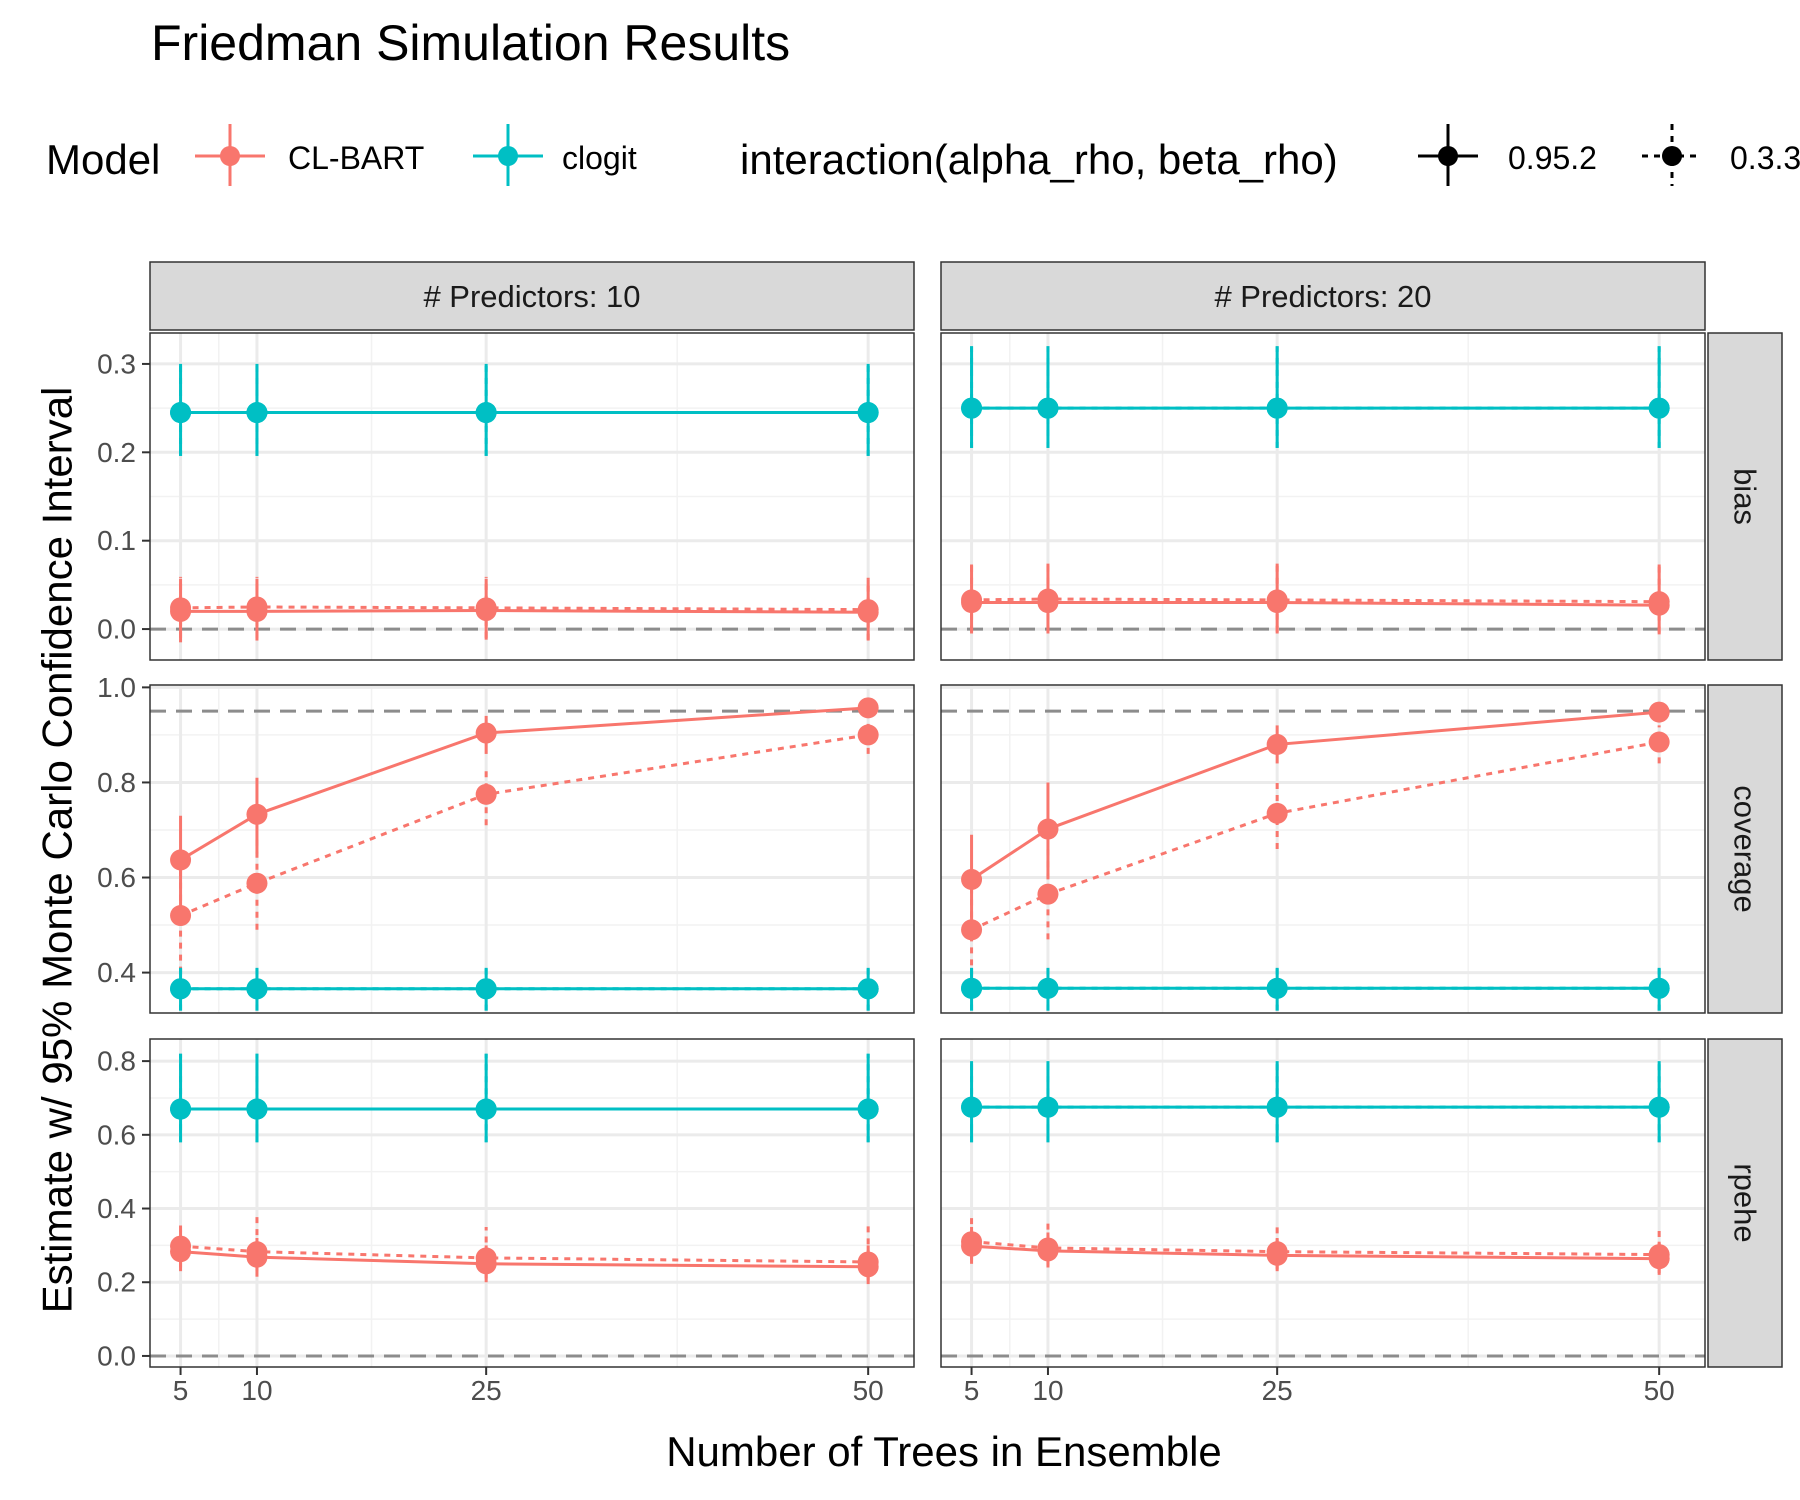 The width and height of the screenshot is (1800, 1500). I want to click on strip-row-label-1: coverage, so click(1745, 849).